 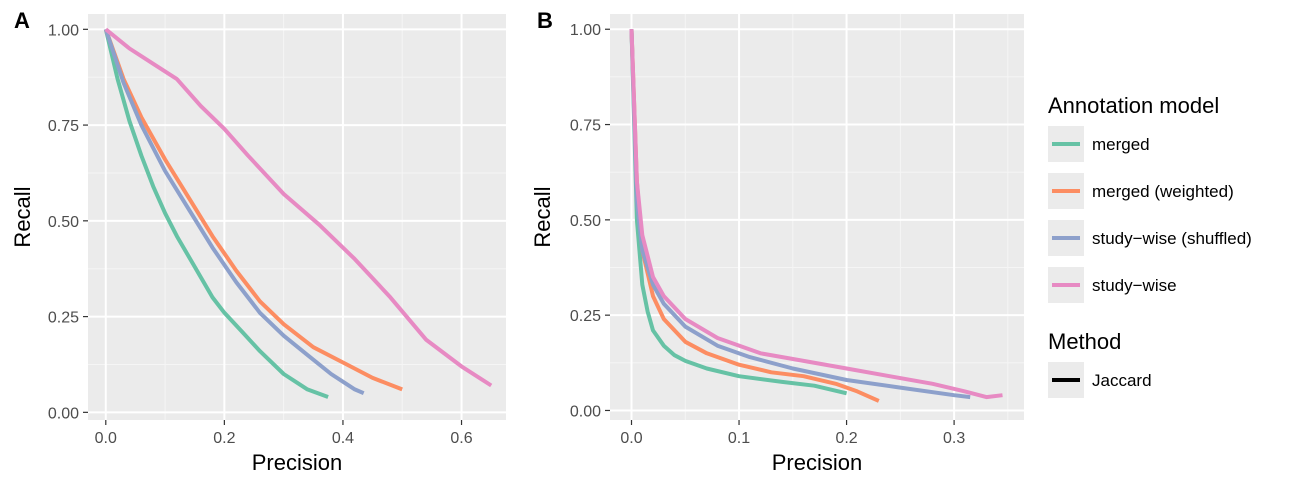 I want to click on y-tick-label-a: 0.25, so click(x=63, y=318).